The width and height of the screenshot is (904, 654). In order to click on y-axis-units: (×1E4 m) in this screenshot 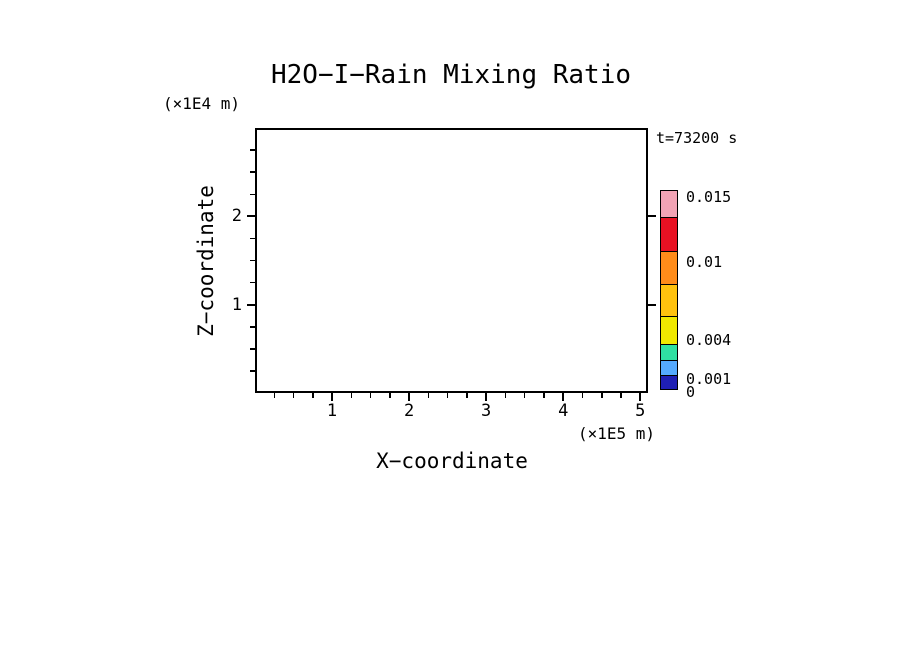, I will do `click(202, 103)`.